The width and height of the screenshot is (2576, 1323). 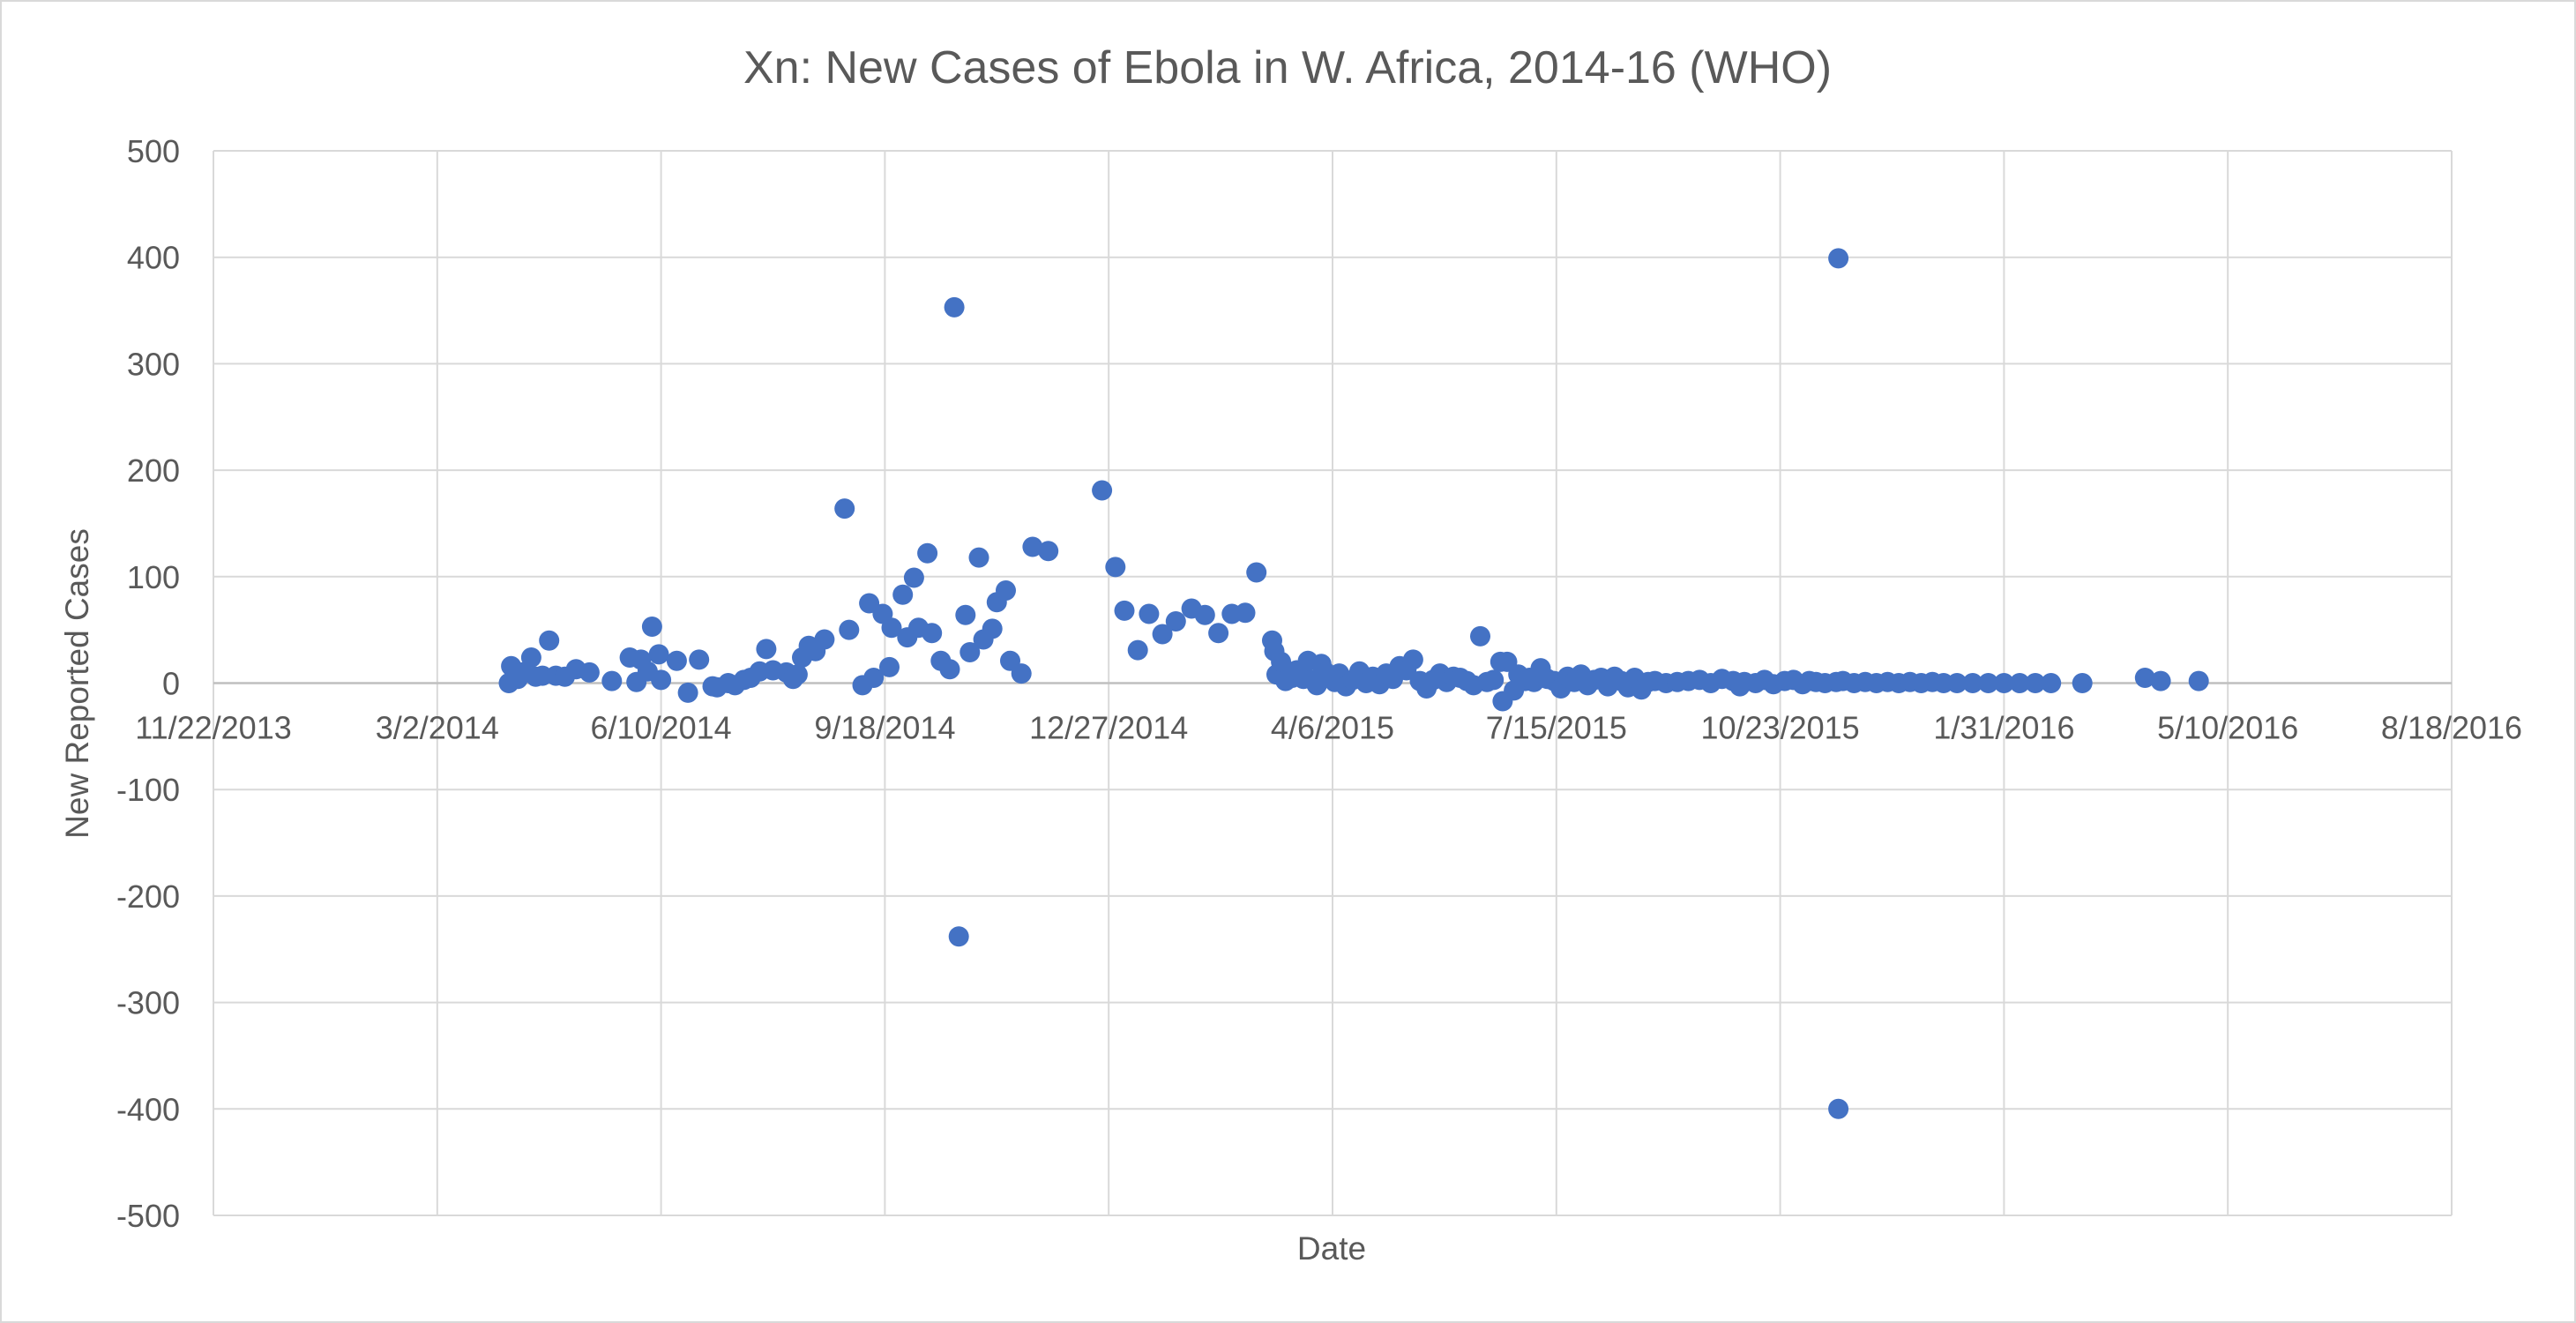 I want to click on x-tick-label: 9/18/2014, so click(x=884, y=728).